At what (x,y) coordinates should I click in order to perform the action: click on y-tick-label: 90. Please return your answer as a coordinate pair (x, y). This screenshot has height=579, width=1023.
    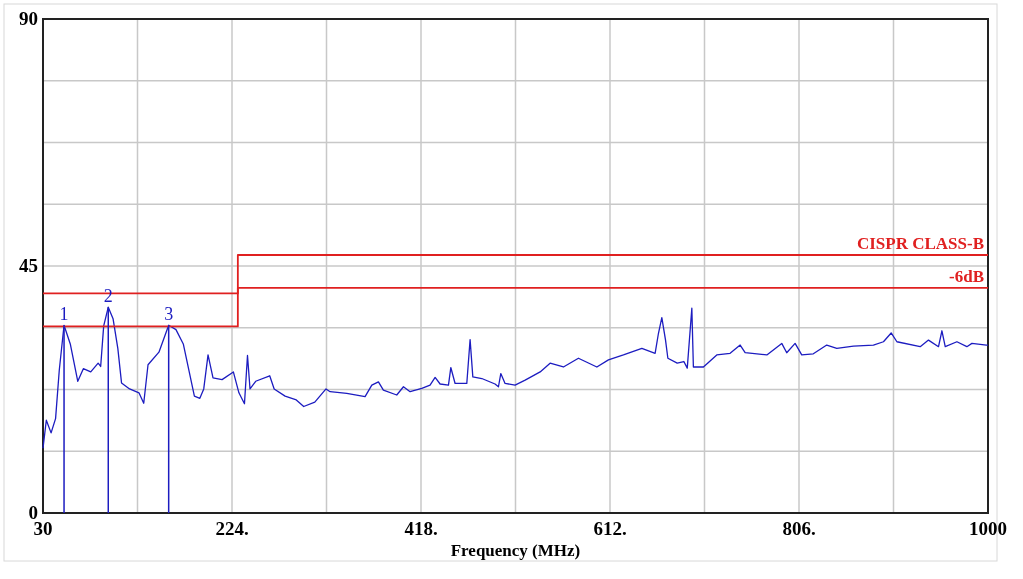
    Looking at the image, I should click on (28, 18).